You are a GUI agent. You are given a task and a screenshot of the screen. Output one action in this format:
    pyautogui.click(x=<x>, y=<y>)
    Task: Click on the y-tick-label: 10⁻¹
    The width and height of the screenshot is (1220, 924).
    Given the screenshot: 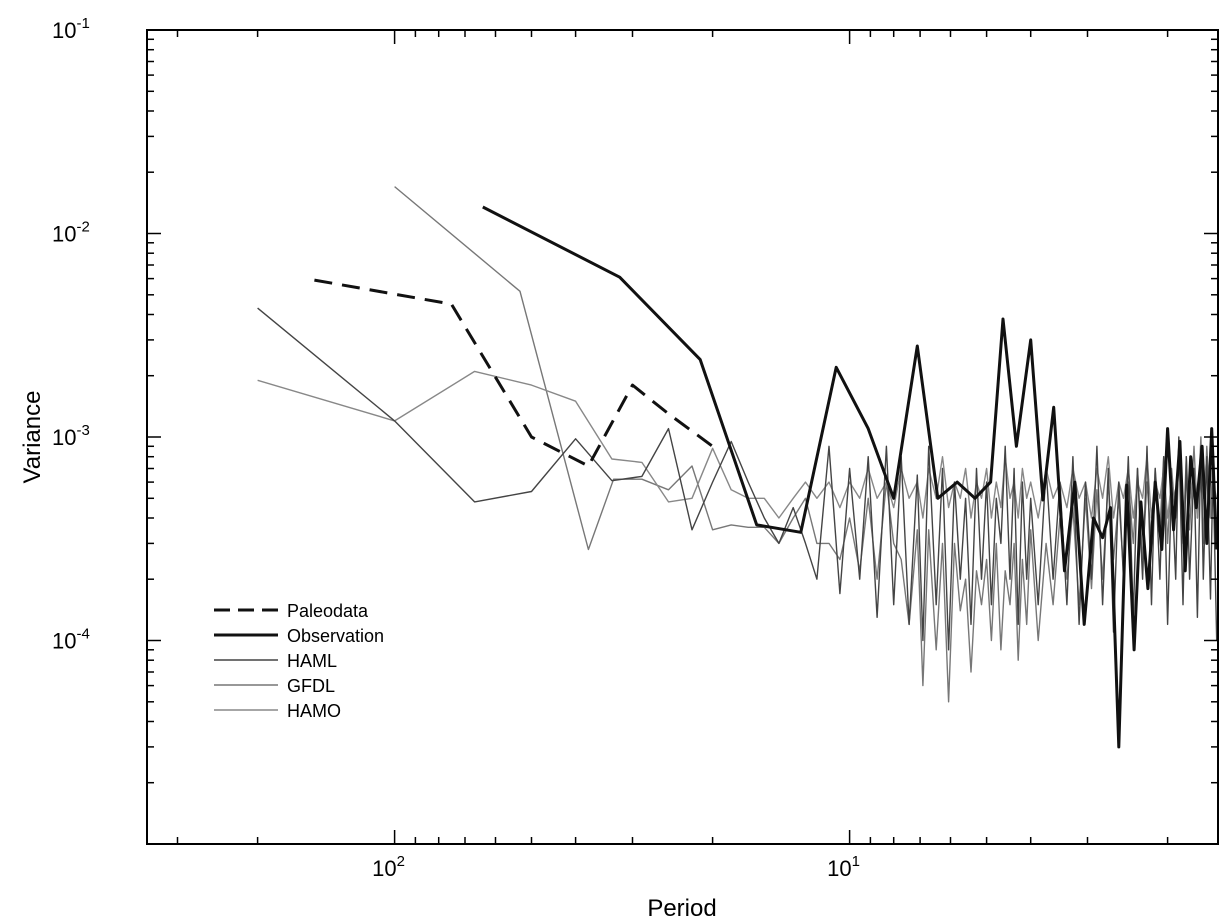 What is the action you would take?
    pyautogui.click(x=71, y=29)
    